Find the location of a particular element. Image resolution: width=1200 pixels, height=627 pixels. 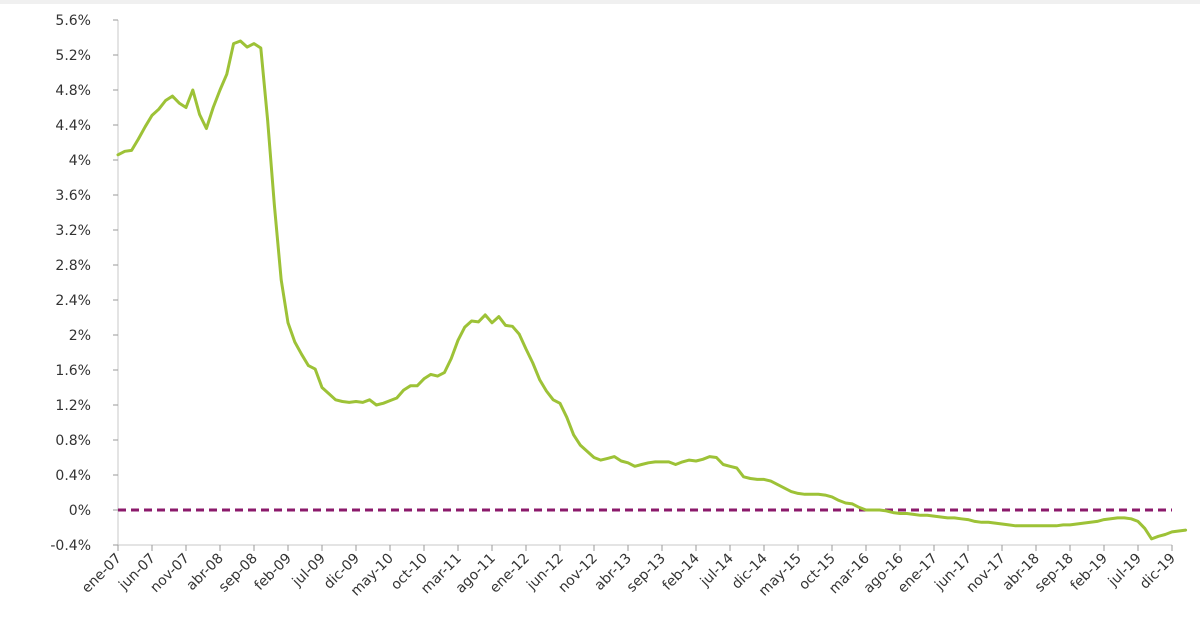

x-tick-label: feb-09 is located at coordinates (272, 572).